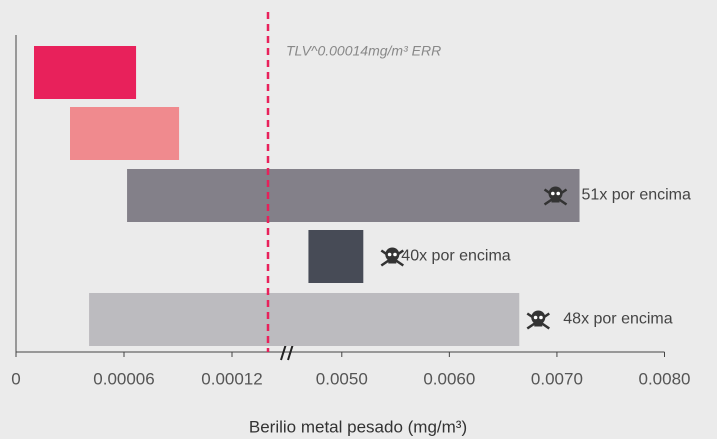 The width and height of the screenshot is (717, 439). I want to click on reference-label: TLV^0.00014mg/m³ ERR, so click(363, 51).